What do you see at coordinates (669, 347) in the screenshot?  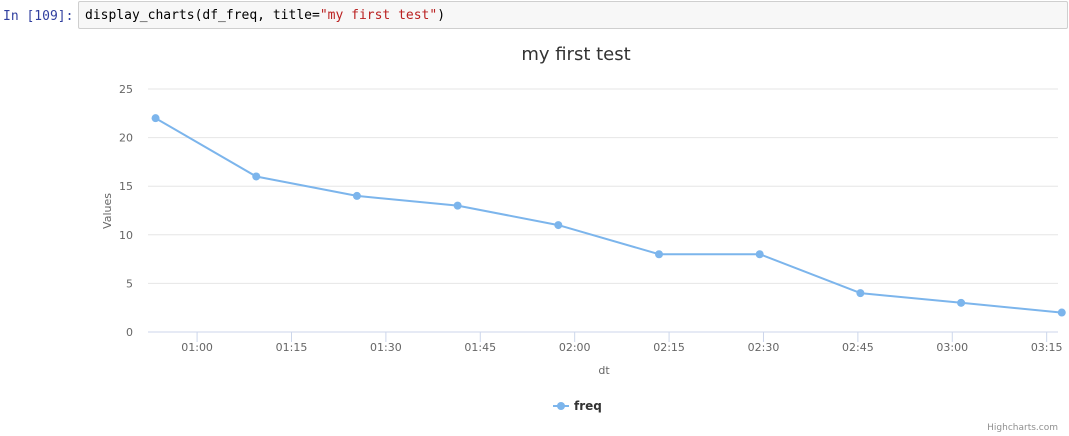 I see `x-tick-label: 02:15` at bounding box center [669, 347].